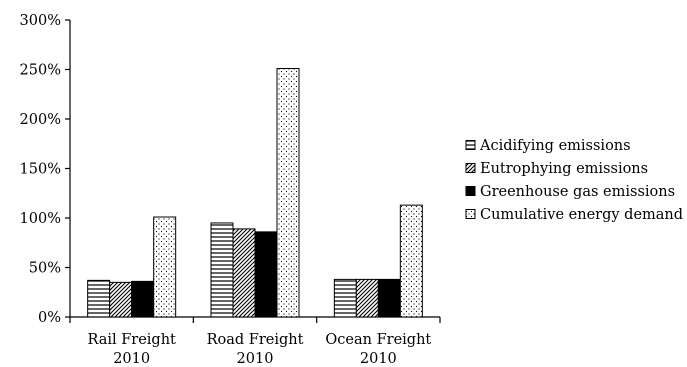 The image size is (687, 367). What do you see at coordinates (40, 71) in the screenshot?
I see `y-tick-label: 250%` at bounding box center [40, 71].